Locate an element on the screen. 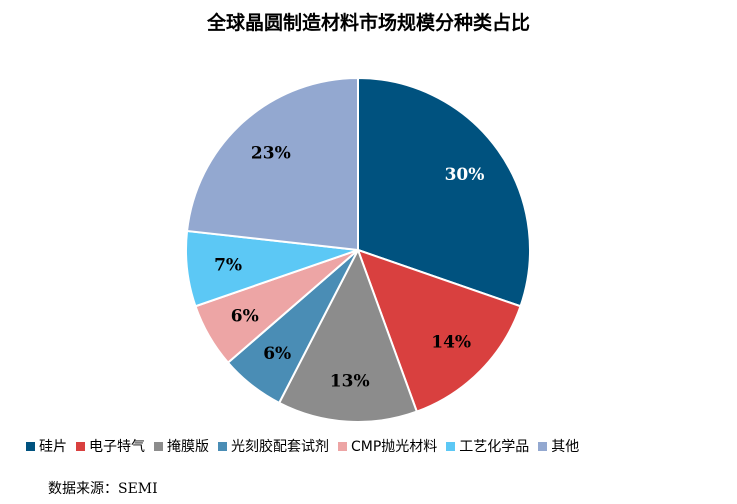  legend-item: 光刻胶配套试剂 is located at coordinates (273, 446).